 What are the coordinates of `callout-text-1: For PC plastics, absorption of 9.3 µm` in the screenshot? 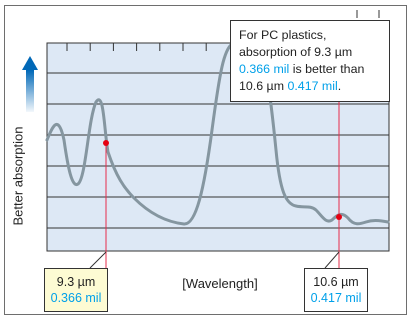 It's located at (296, 43).